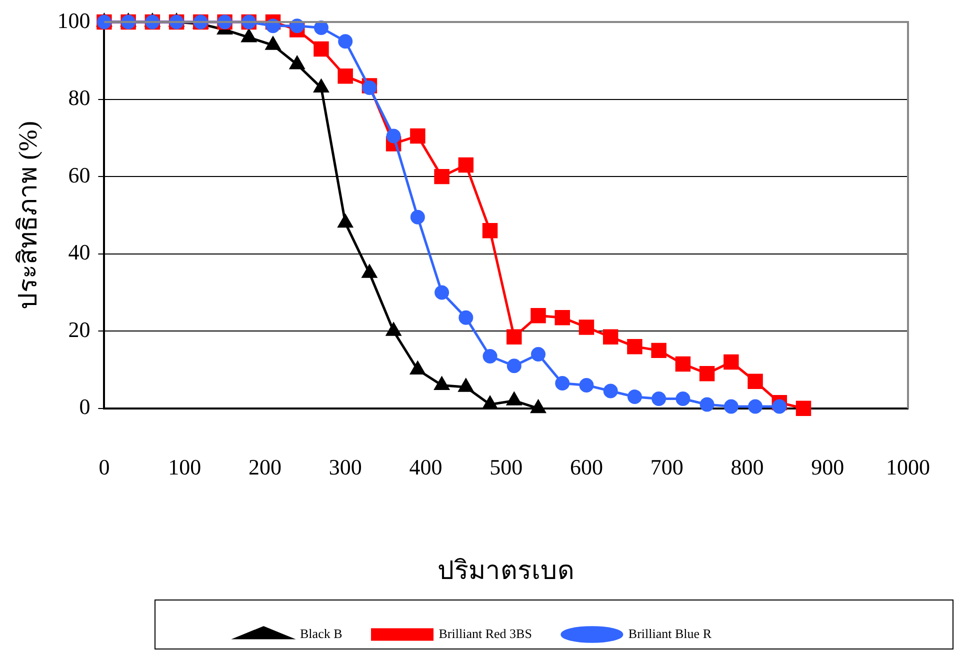 Image resolution: width=965 pixels, height=651 pixels. Describe the element at coordinates (321, 633) in the screenshot. I see `legend-label: Black B` at that location.